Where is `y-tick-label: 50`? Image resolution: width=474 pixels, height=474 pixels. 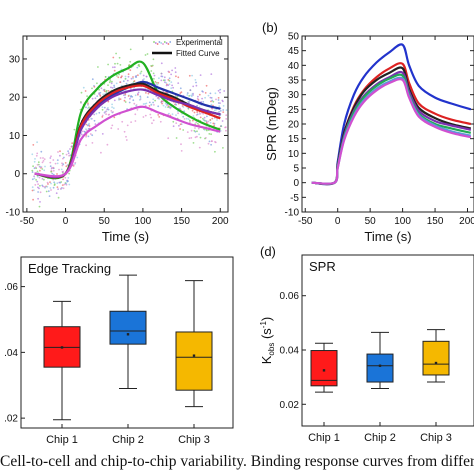 y-tick-label: 50 is located at coordinates (294, 37).